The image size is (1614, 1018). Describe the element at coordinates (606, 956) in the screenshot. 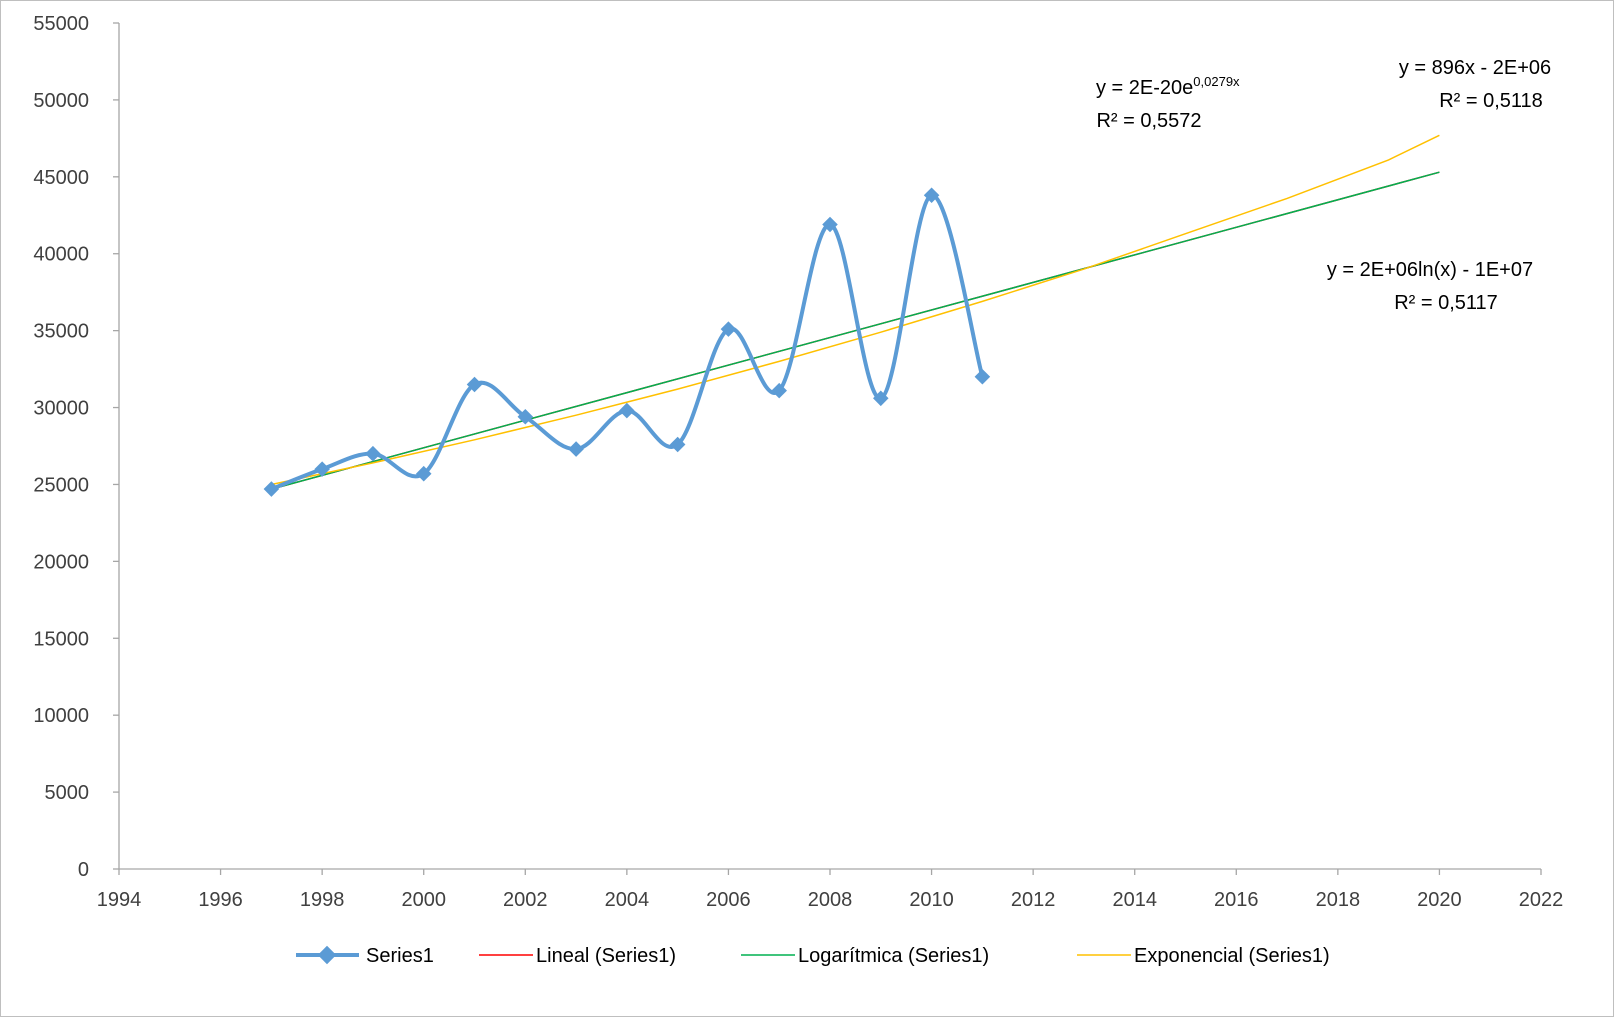

I see `legend-label-lineal: Lineal (Series1)` at that location.